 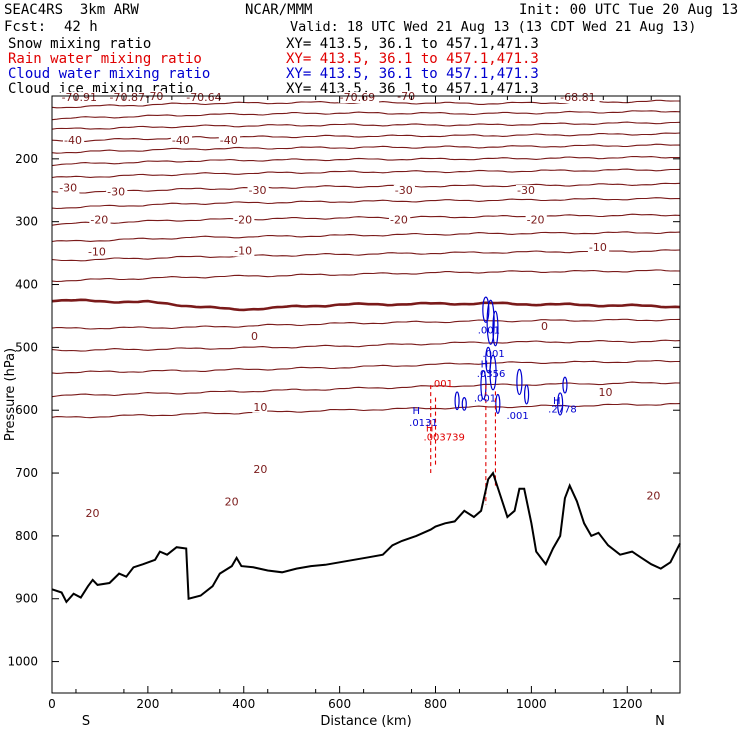 What do you see at coordinates (26, 473) in the screenshot?
I see `y-tick-label: 700` at bounding box center [26, 473].